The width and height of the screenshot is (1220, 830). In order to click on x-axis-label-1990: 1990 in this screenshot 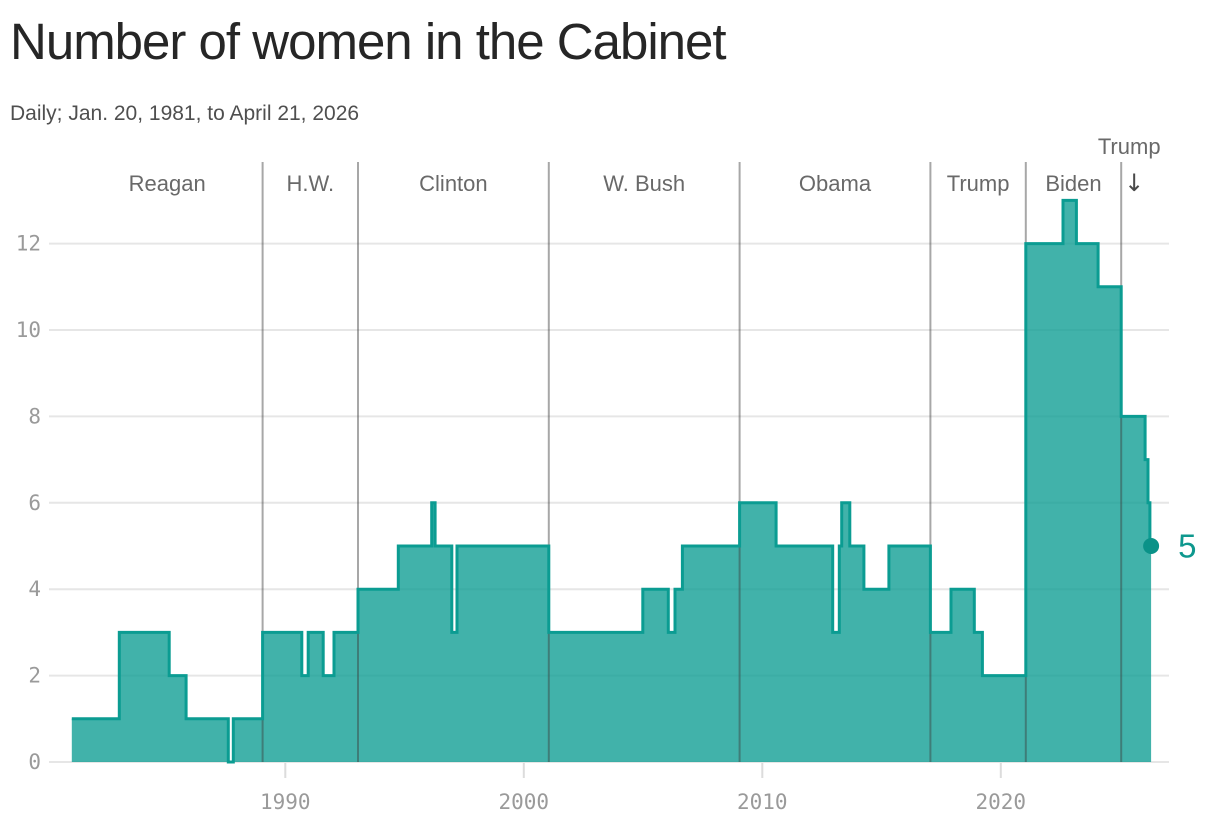, I will do `click(285, 802)`.